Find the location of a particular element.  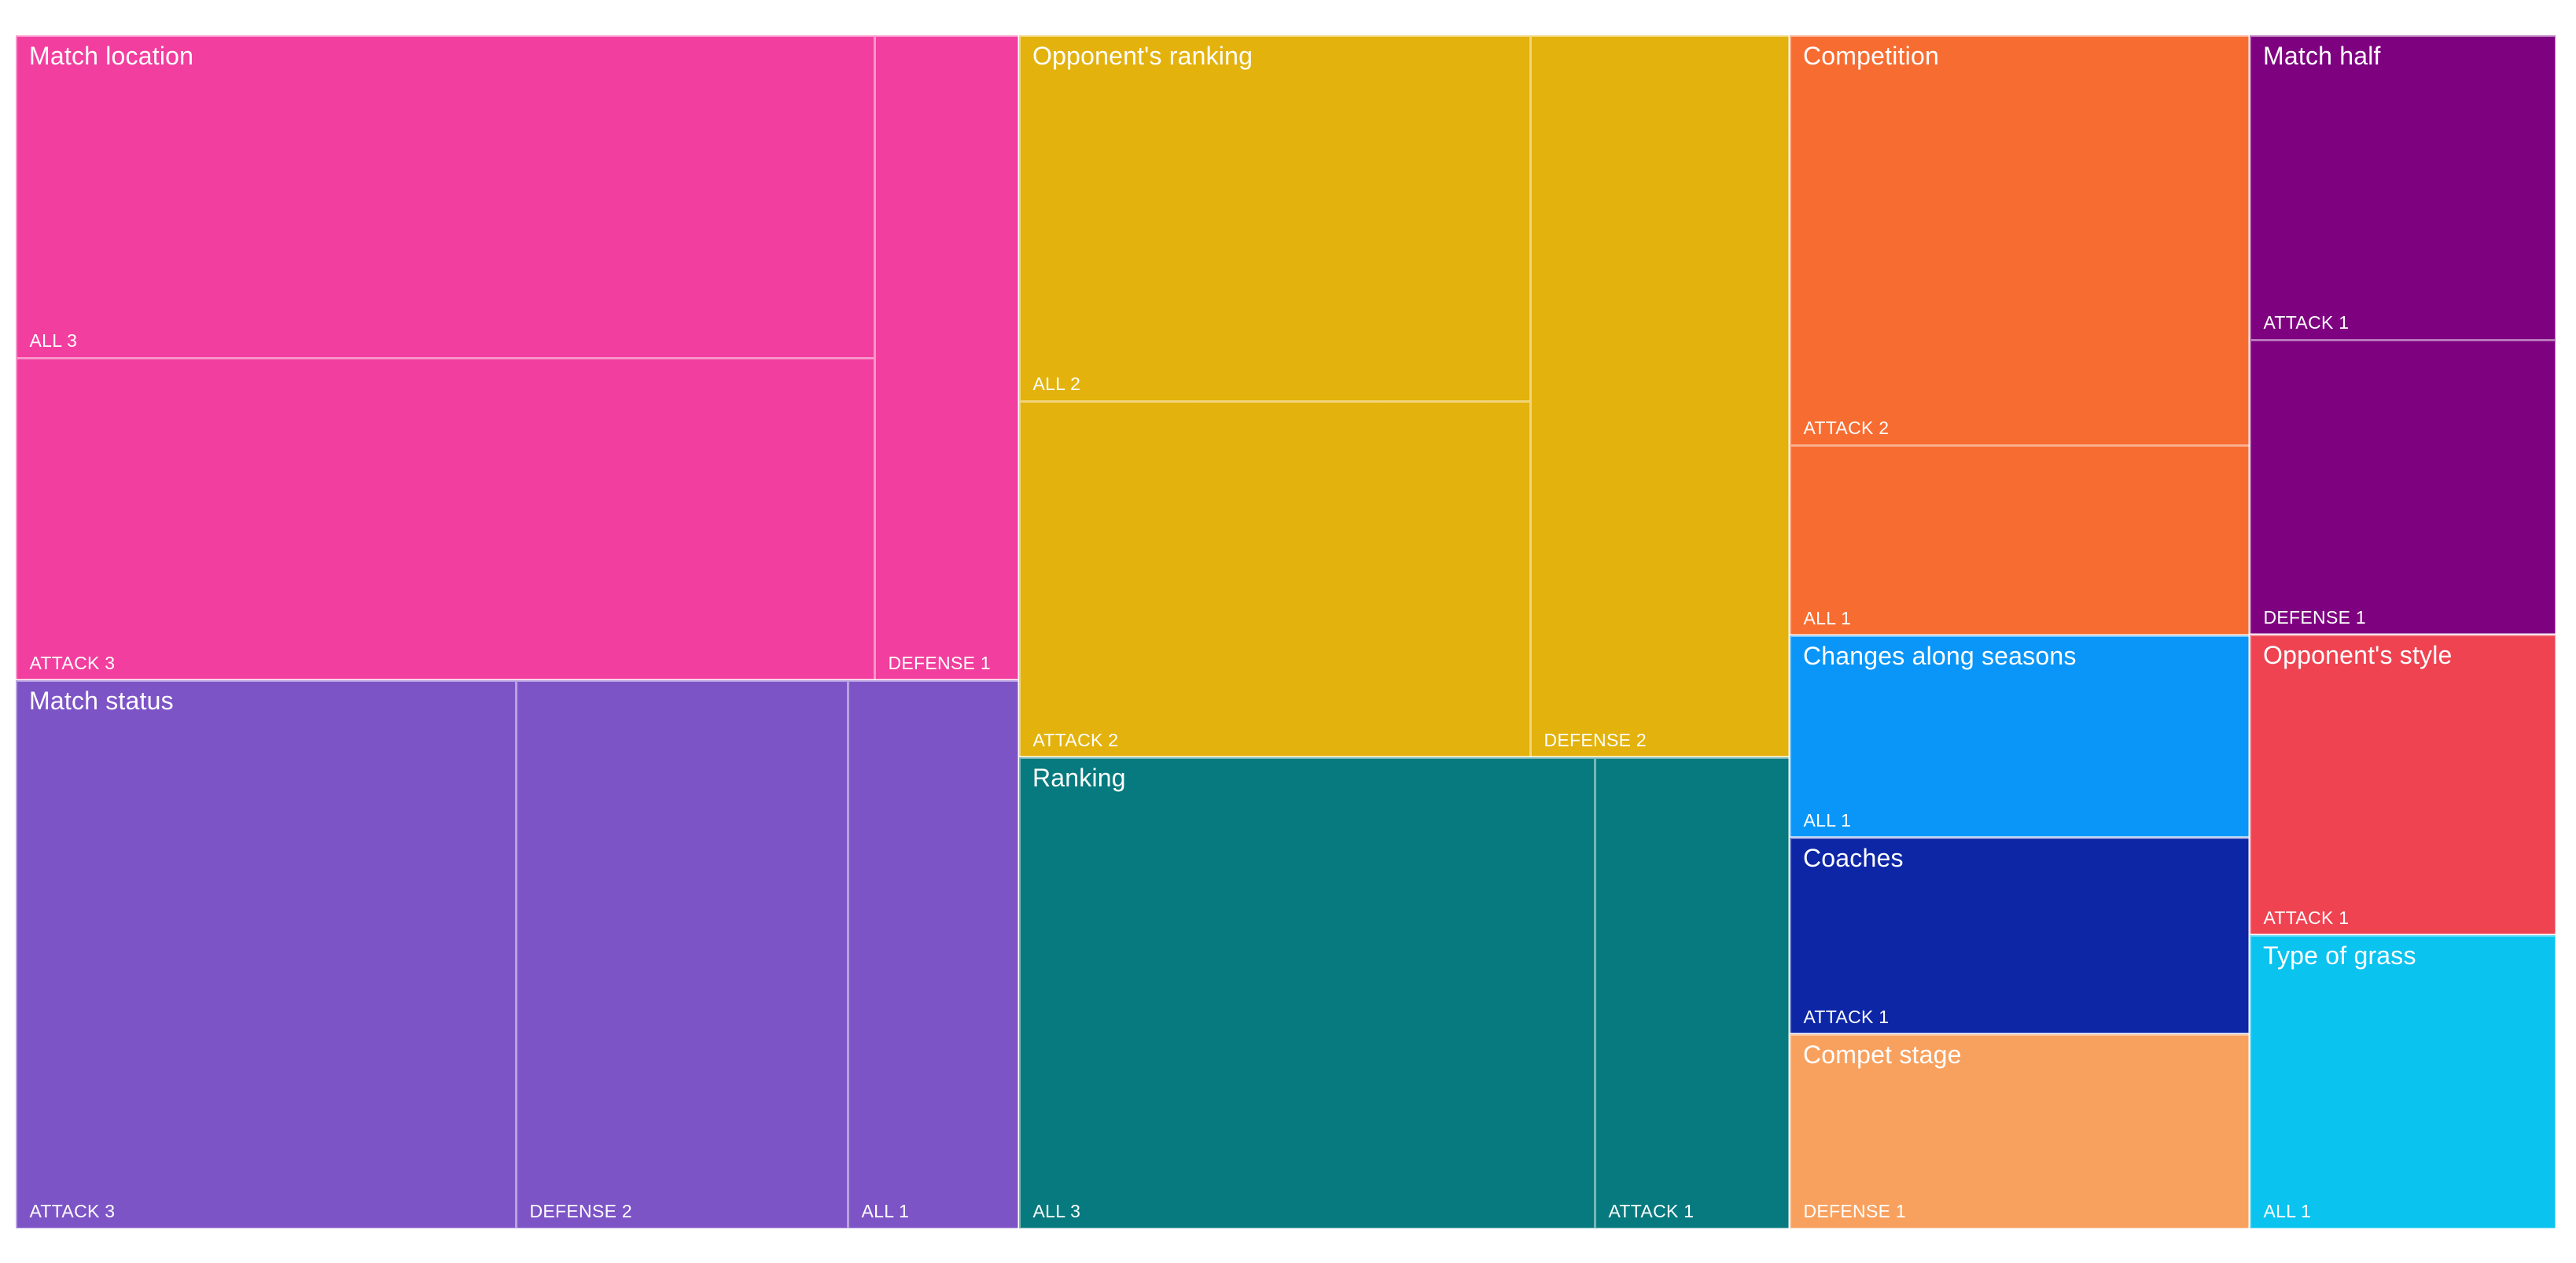

treemap-cell-ranking-attack-1: ATTACK 1 is located at coordinates (1692, 993).